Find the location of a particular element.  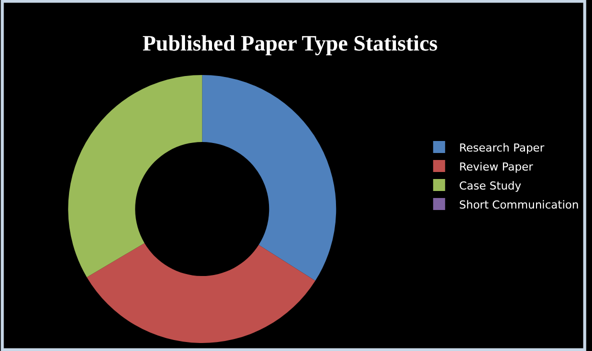

legend-label: Review Paper is located at coordinates (496, 167).